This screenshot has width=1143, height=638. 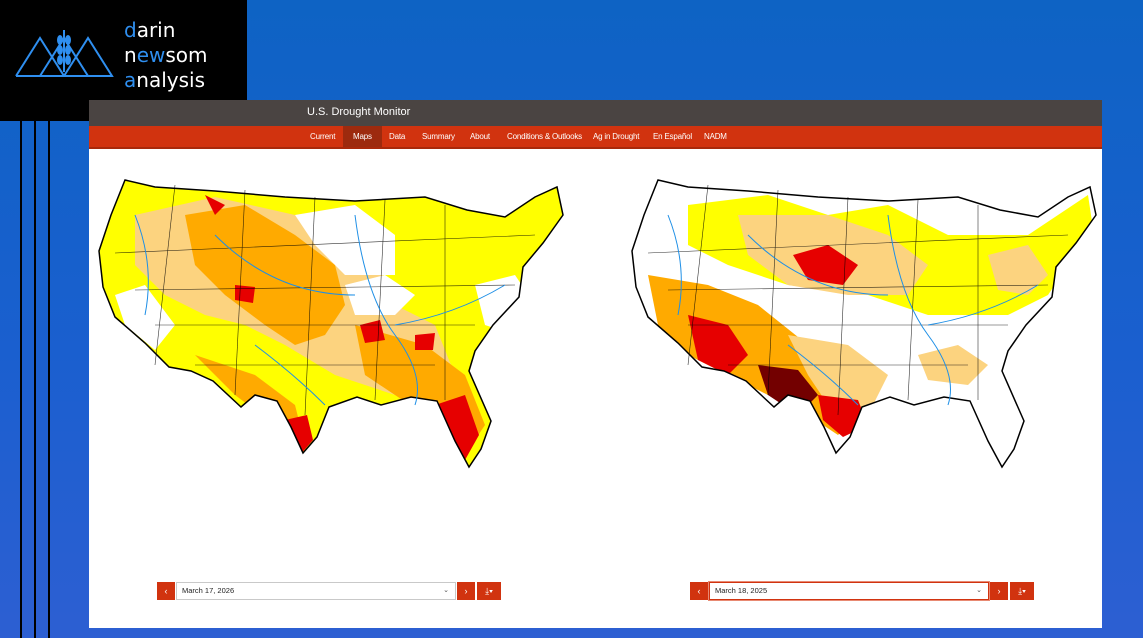 What do you see at coordinates (166, 55) in the screenshot?
I see `brand-wordmark: darin newsom analysis` at bounding box center [166, 55].